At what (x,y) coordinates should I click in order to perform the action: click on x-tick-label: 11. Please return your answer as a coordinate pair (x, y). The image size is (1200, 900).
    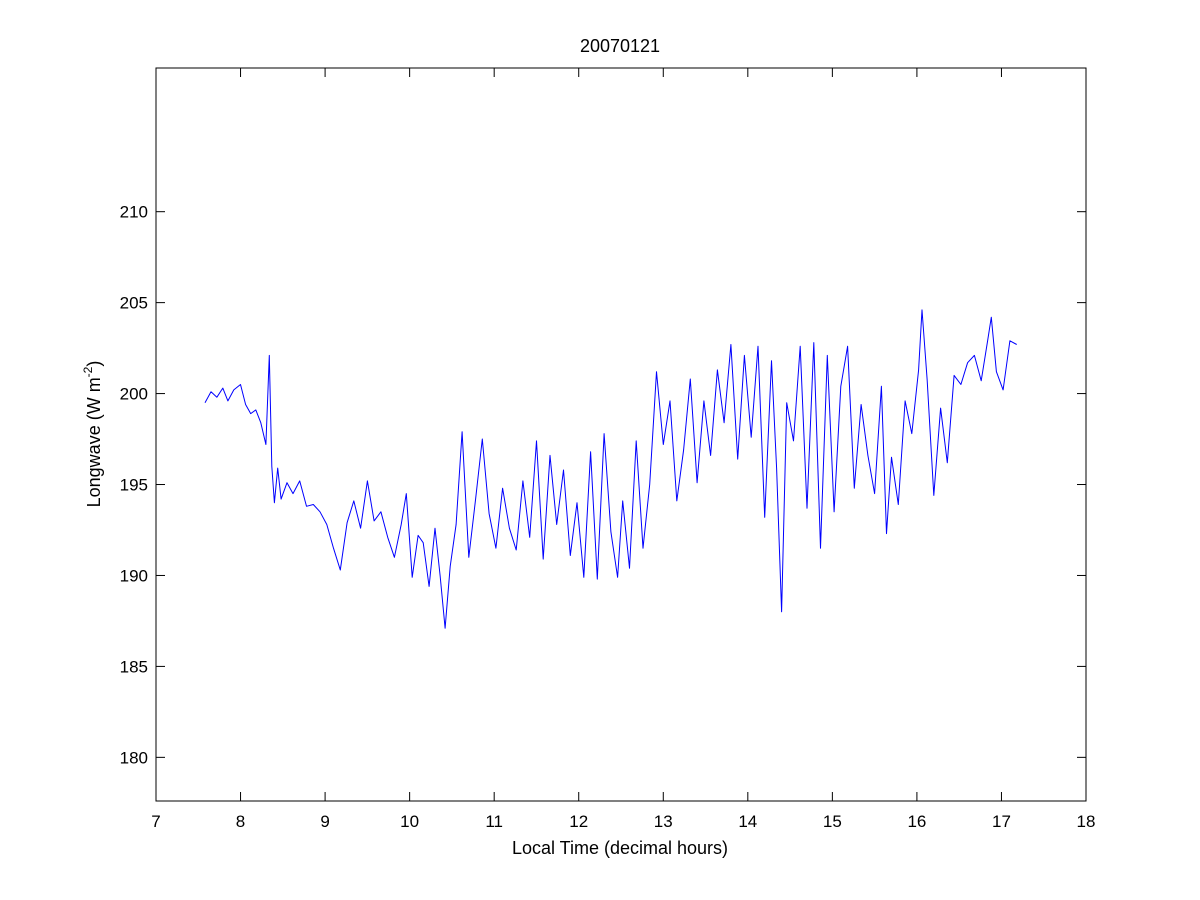
    Looking at the image, I should click on (494, 821).